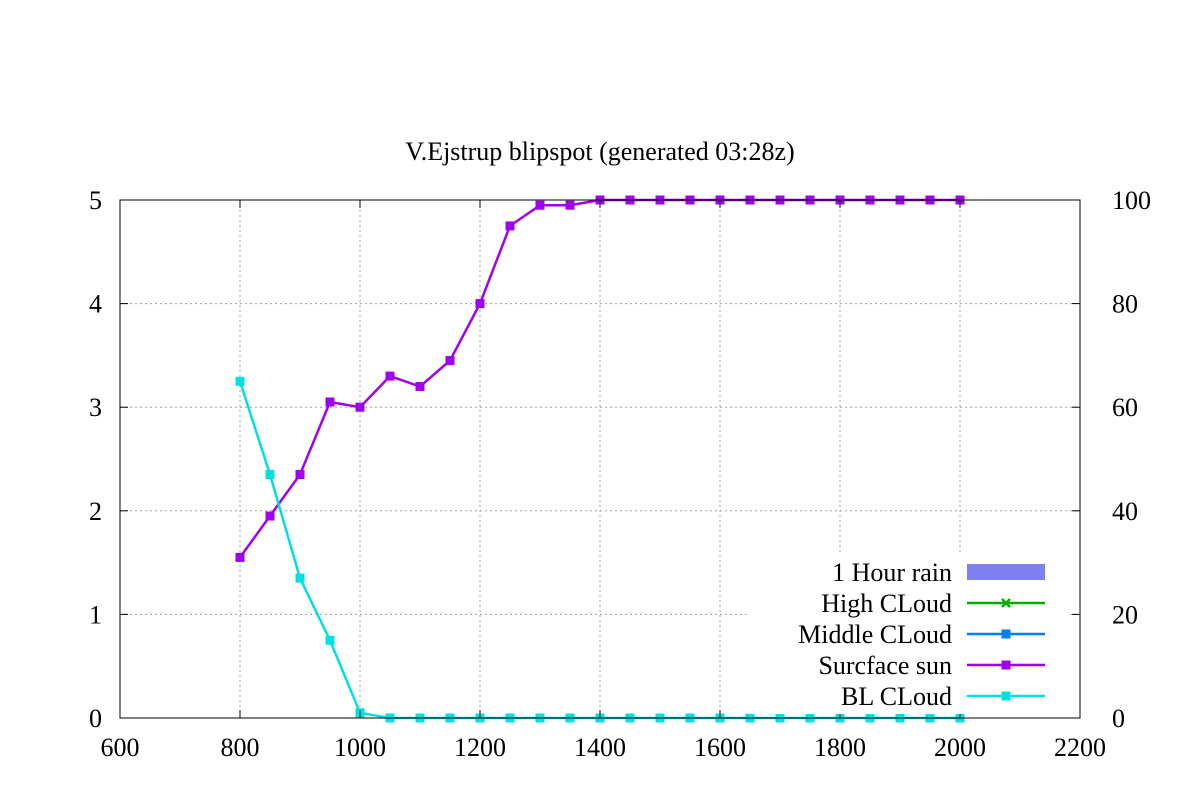 This screenshot has height=800, width=1200. What do you see at coordinates (95, 304) in the screenshot?
I see `y-left-tick-label: 4` at bounding box center [95, 304].